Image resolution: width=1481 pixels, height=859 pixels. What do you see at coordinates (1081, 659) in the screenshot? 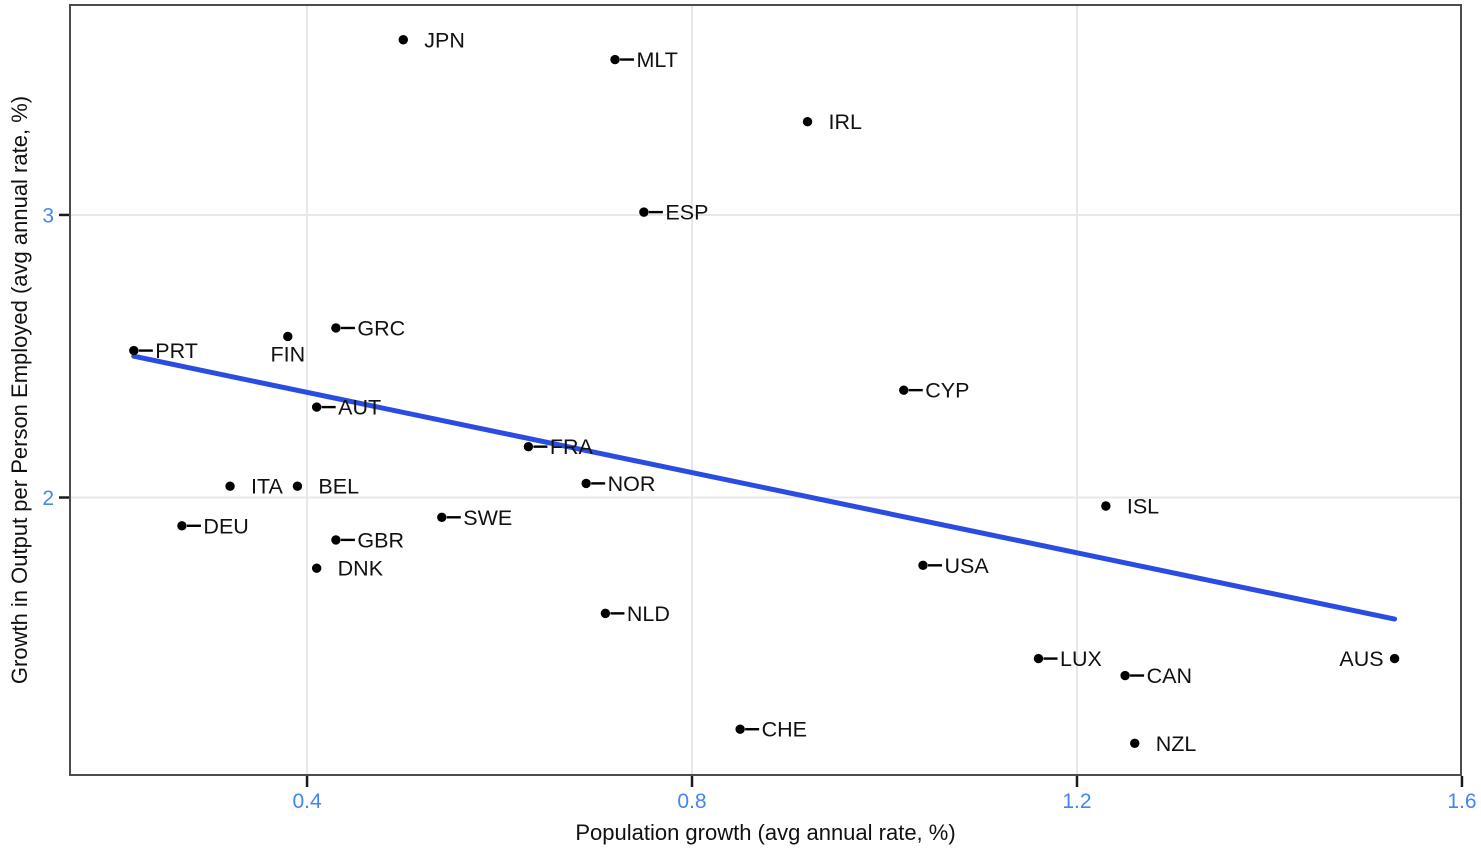
I see `point-label-lux: LUX` at bounding box center [1081, 659].